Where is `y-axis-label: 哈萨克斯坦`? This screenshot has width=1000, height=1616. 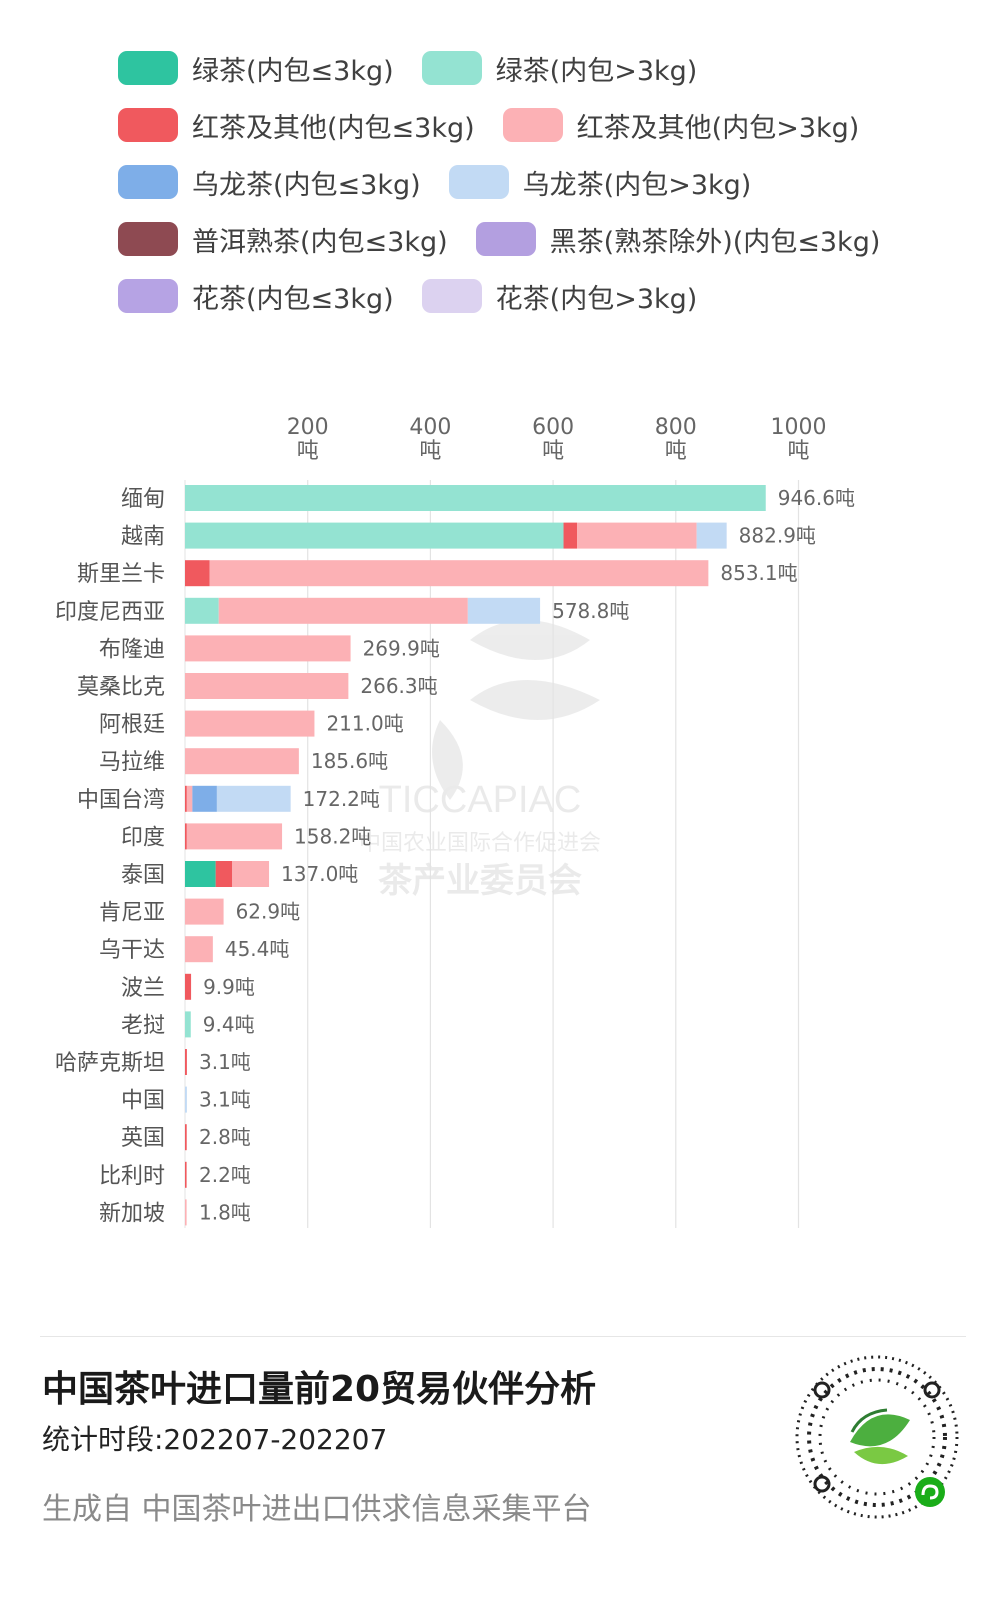 y-axis-label: 哈萨克斯坦 is located at coordinates (110, 1063).